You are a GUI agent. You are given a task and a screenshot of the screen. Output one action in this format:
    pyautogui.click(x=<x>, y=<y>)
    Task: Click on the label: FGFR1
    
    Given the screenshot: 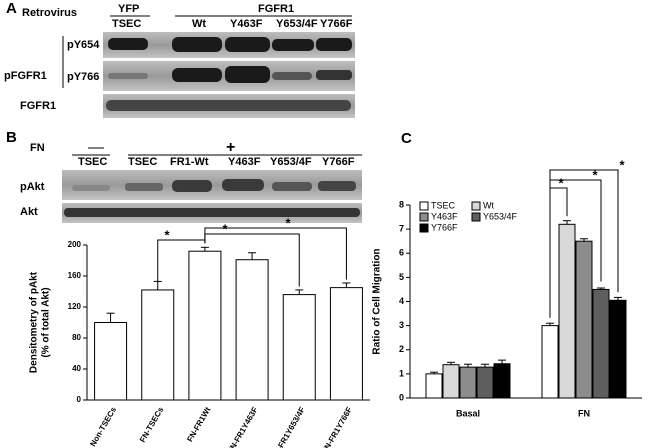 What is the action you would take?
    pyautogui.click(x=276, y=9)
    